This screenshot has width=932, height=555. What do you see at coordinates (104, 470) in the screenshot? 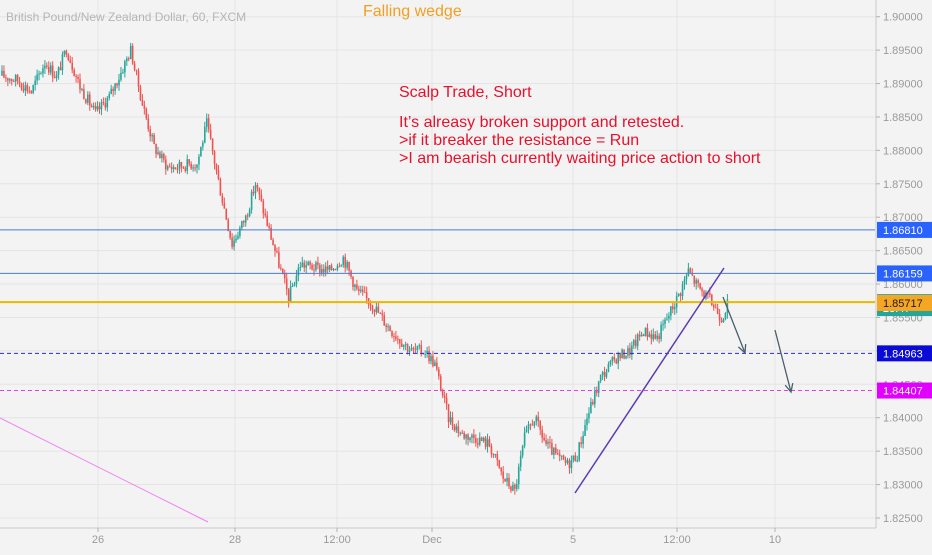
I see `wedge-lower-line` at bounding box center [104, 470].